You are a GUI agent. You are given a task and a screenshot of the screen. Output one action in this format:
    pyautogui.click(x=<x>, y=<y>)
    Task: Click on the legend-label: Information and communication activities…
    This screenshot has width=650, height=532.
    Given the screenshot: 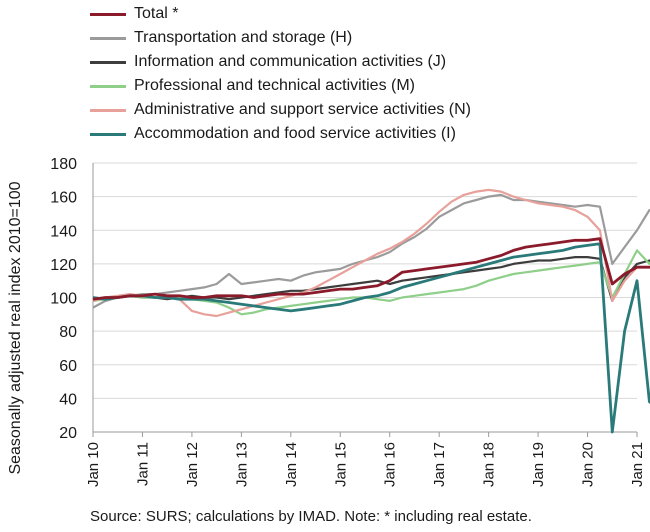 What is the action you would take?
    pyautogui.click(x=290, y=61)
    